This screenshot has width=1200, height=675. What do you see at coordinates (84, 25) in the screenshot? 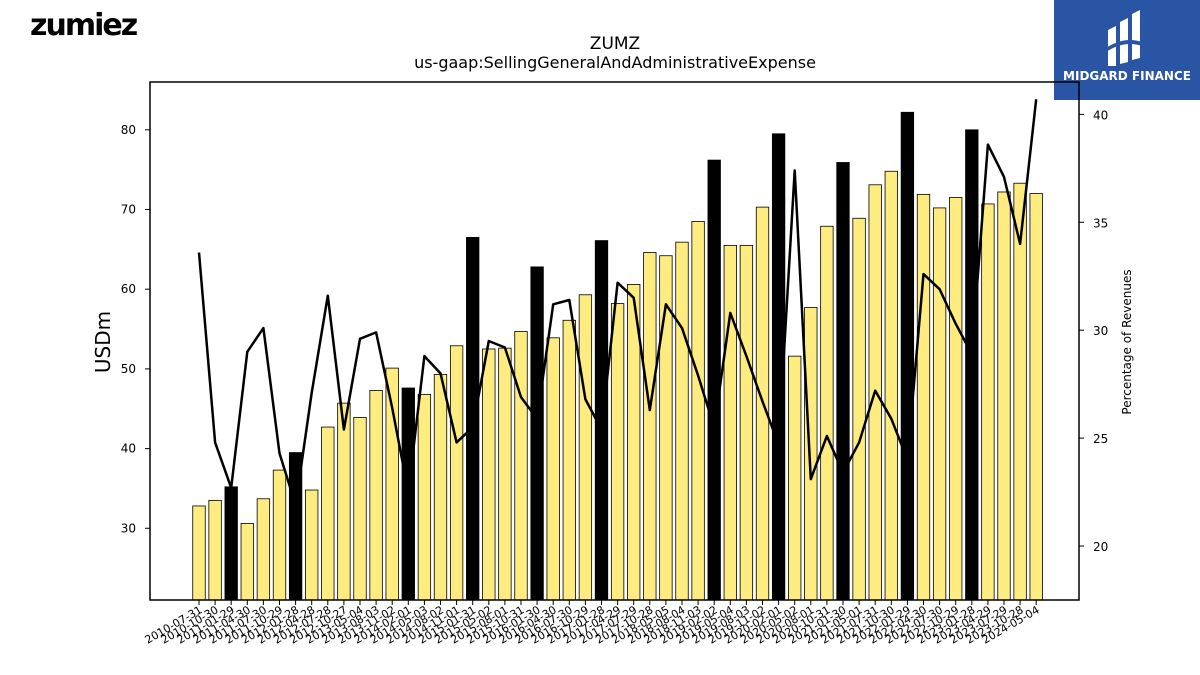
I see `zumiez-logo: zumiez` at bounding box center [84, 25].